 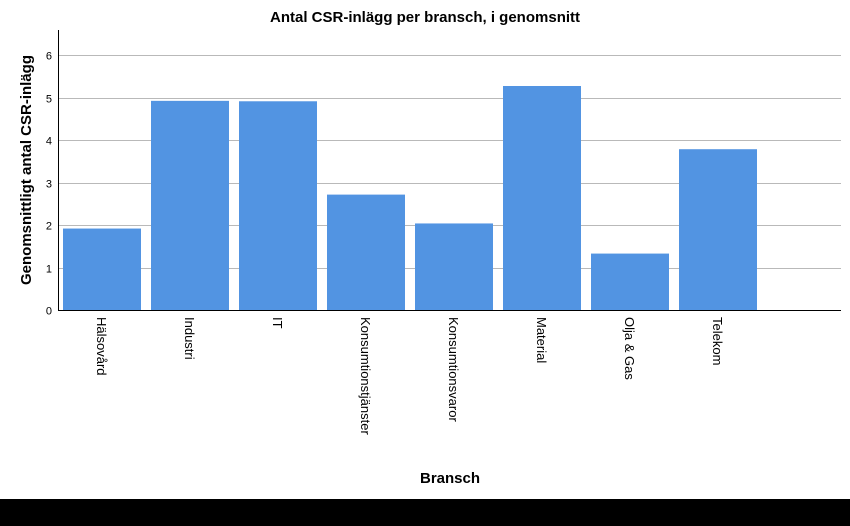 What do you see at coordinates (49, 312) in the screenshot?
I see `y-tick-label: 0` at bounding box center [49, 312].